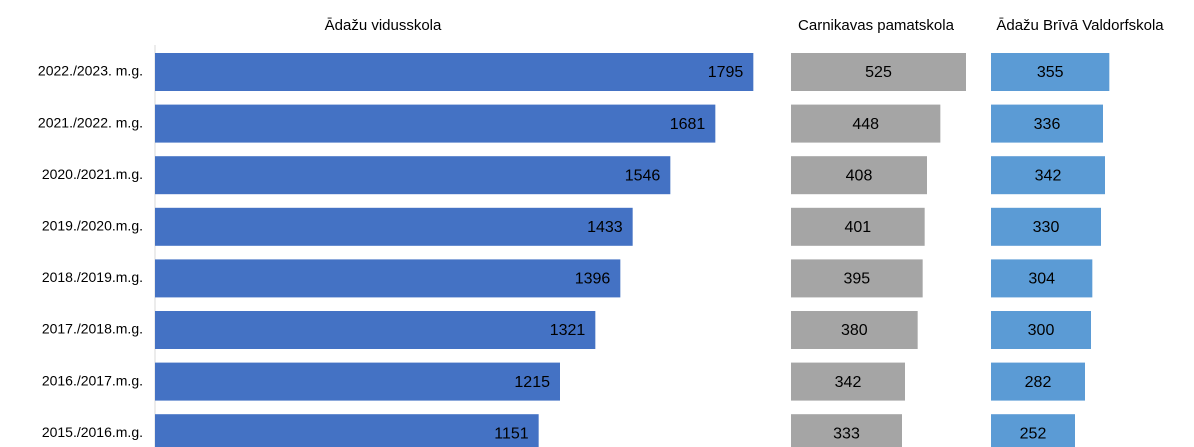 Image resolution: width=1194 pixels, height=447 pixels. I want to click on value-label: 401, so click(857, 227).